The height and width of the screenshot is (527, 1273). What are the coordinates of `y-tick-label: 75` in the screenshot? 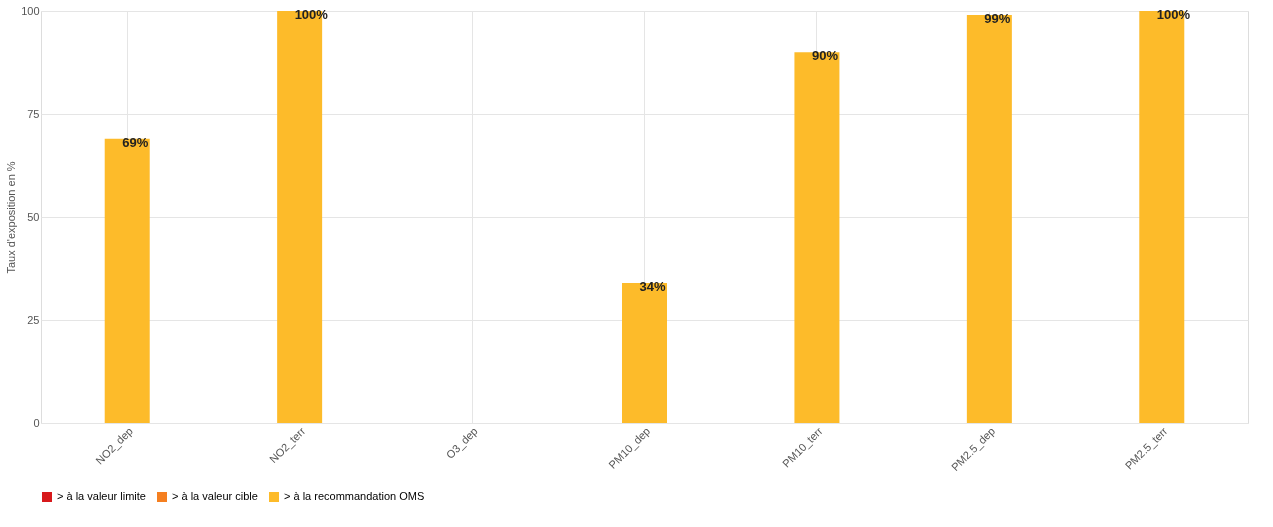 It's located at (33, 113).